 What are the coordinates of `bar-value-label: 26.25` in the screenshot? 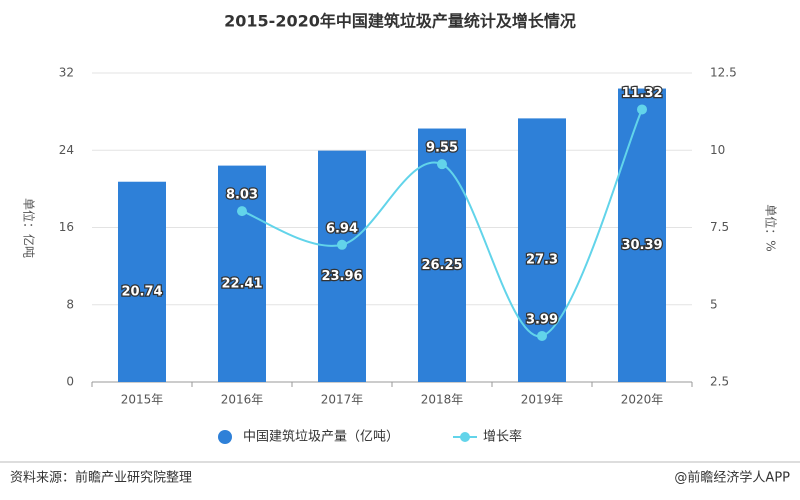 It's located at (441, 265).